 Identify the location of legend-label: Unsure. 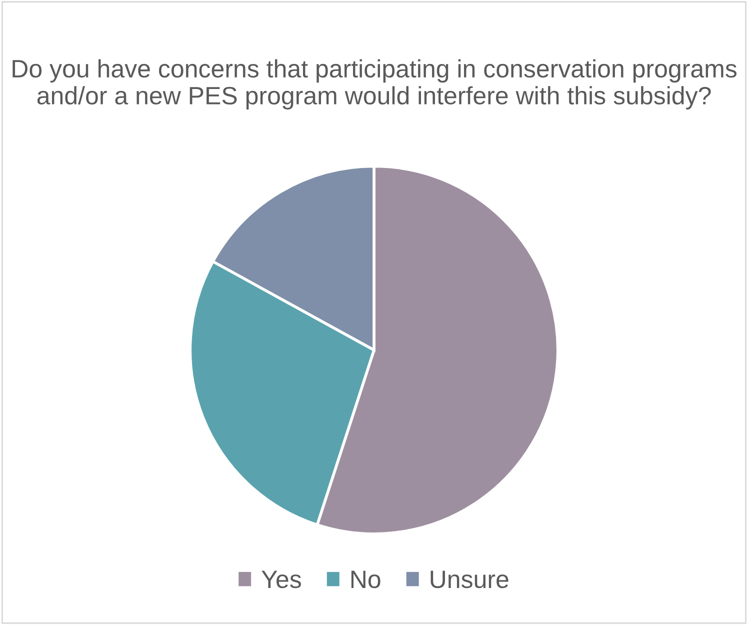
(469, 579).